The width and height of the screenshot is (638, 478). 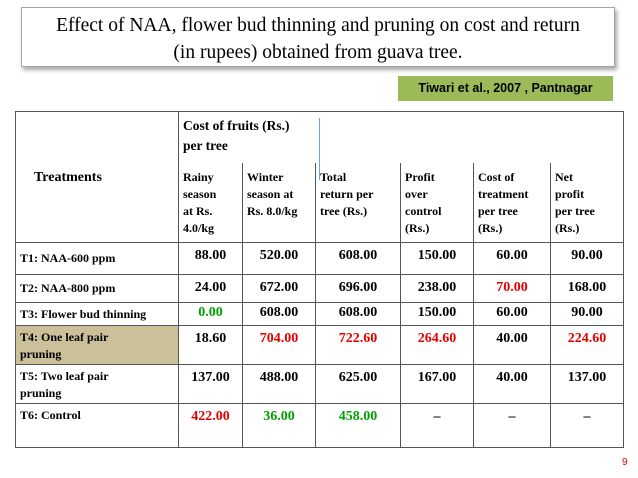 What do you see at coordinates (587, 288) in the screenshot?
I see `cell: 168.00` at bounding box center [587, 288].